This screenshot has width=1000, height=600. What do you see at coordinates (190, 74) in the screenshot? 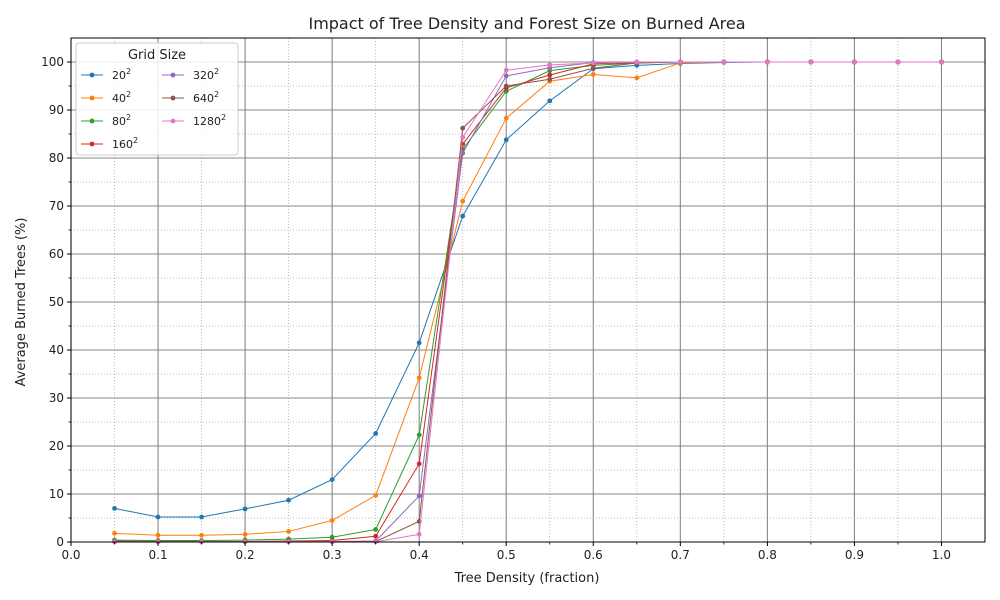
I see `legend-entry-320: 3202` at bounding box center [190, 74].